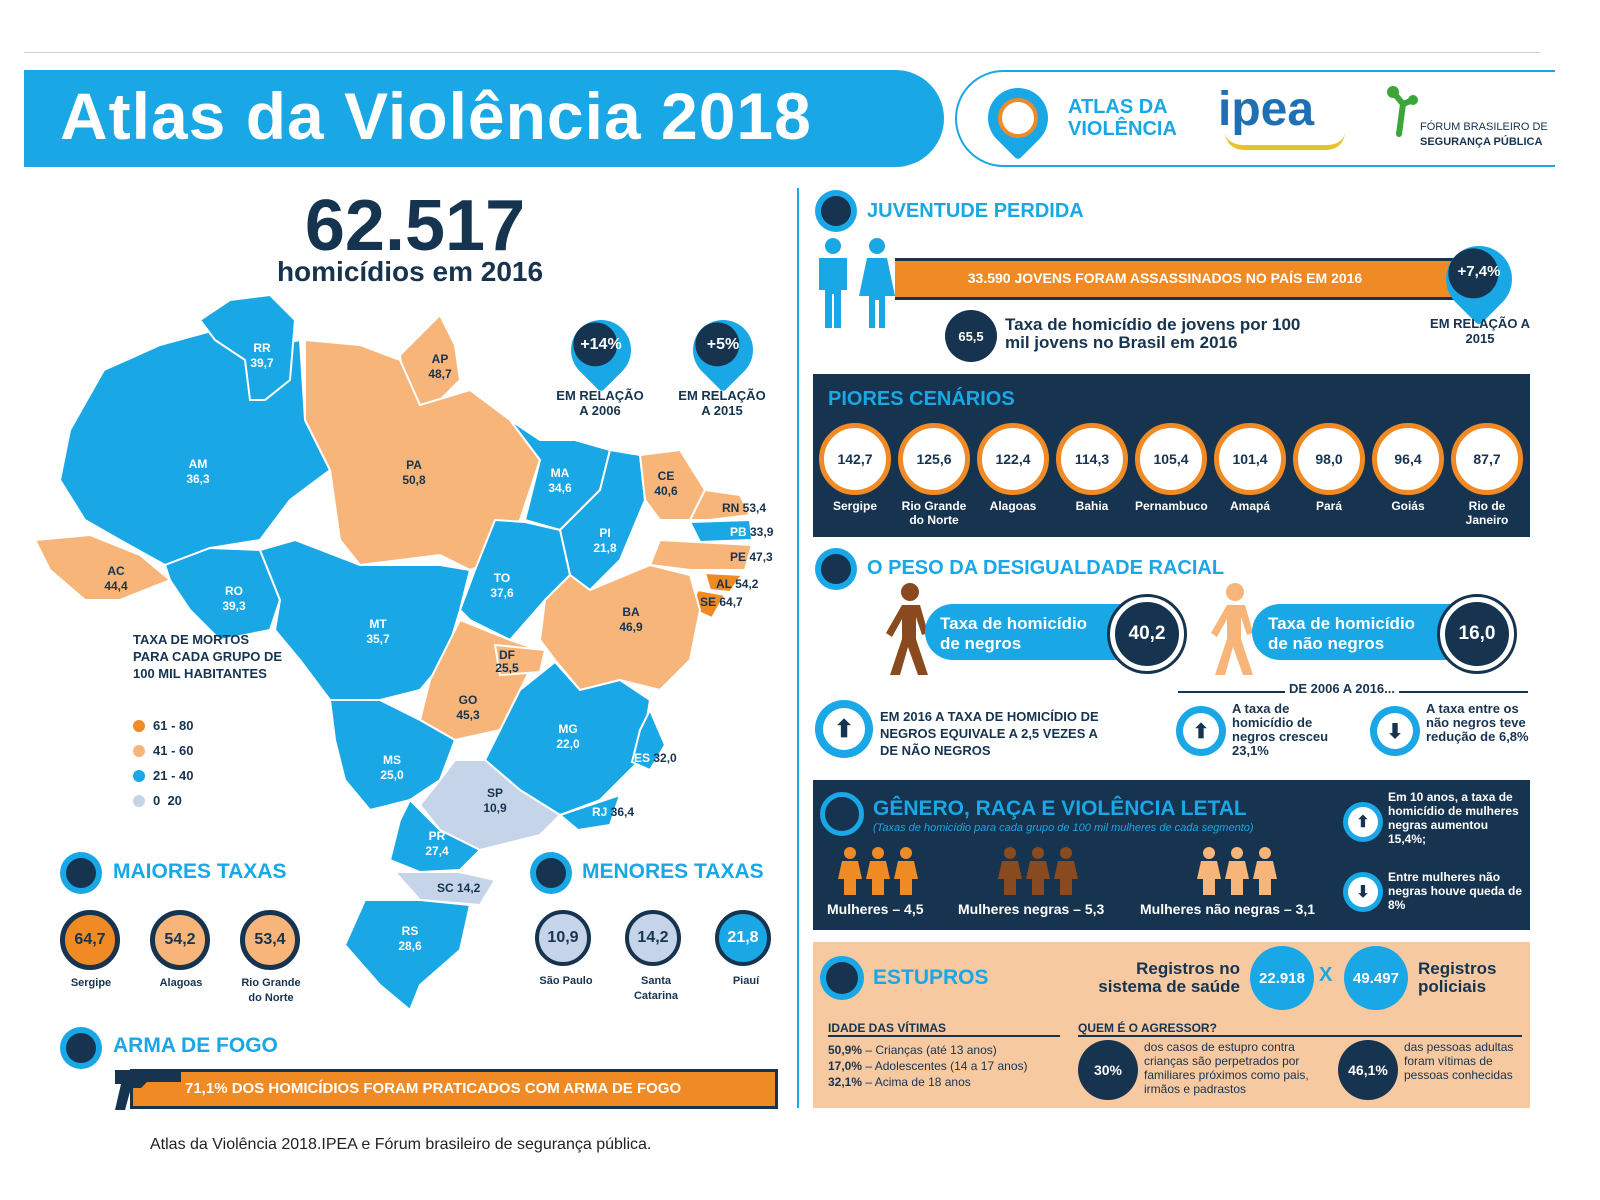  What do you see at coordinates (414, 465) in the screenshot?
I see `label-pa: PA` at bounding box center [414, 465].